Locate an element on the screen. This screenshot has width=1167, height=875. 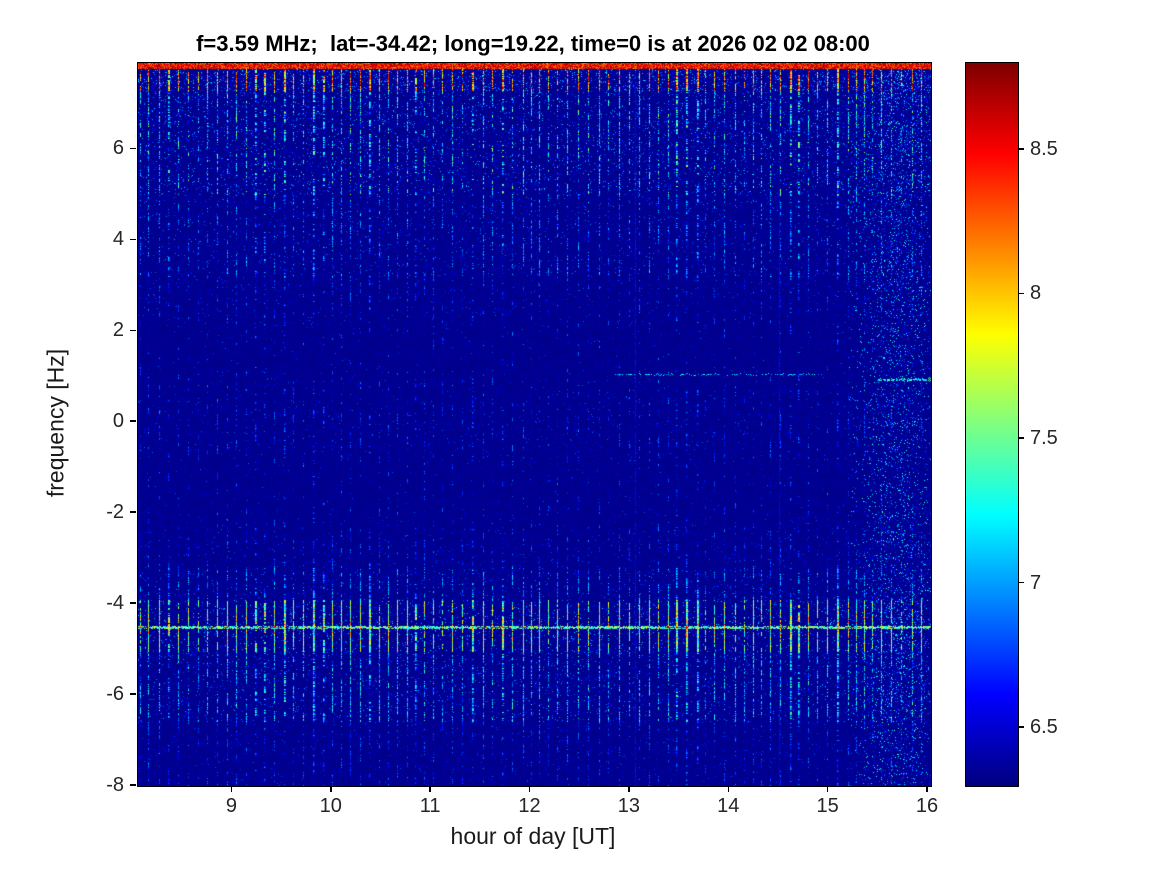
x-tick-label: 12 is located at coordinates (529, 806).